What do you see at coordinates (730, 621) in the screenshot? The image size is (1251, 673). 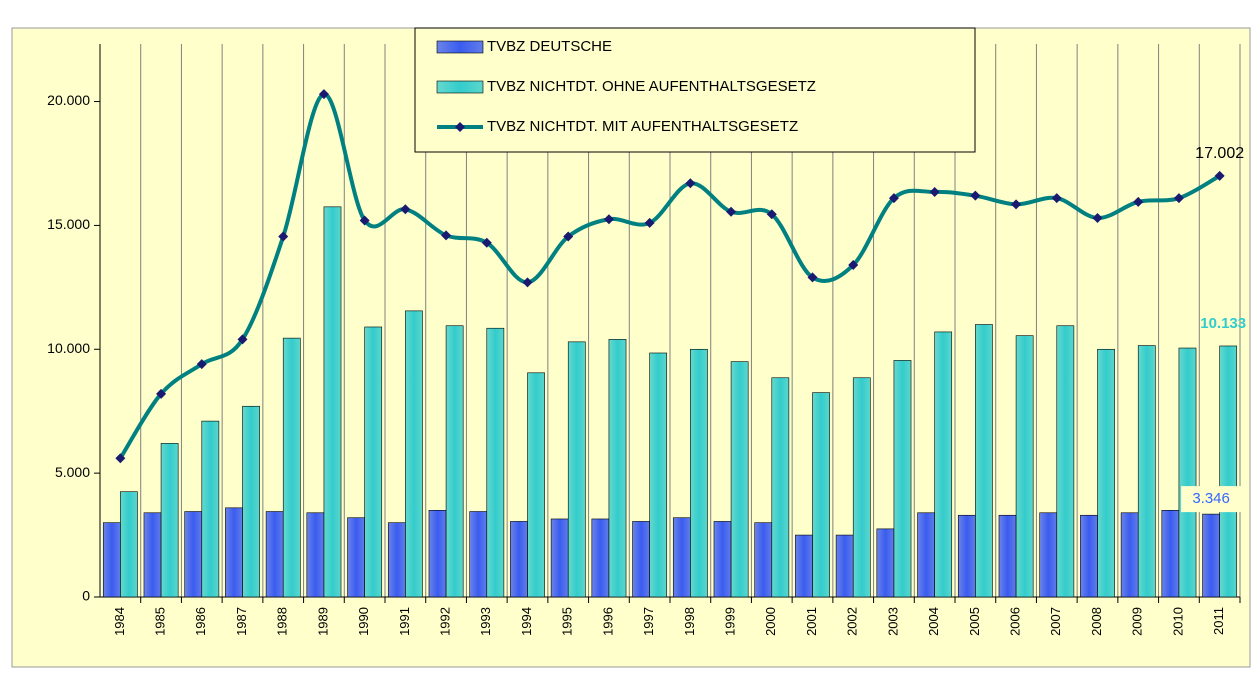 I see `x-tick-label: 1999` at bounding box center [730, 621].